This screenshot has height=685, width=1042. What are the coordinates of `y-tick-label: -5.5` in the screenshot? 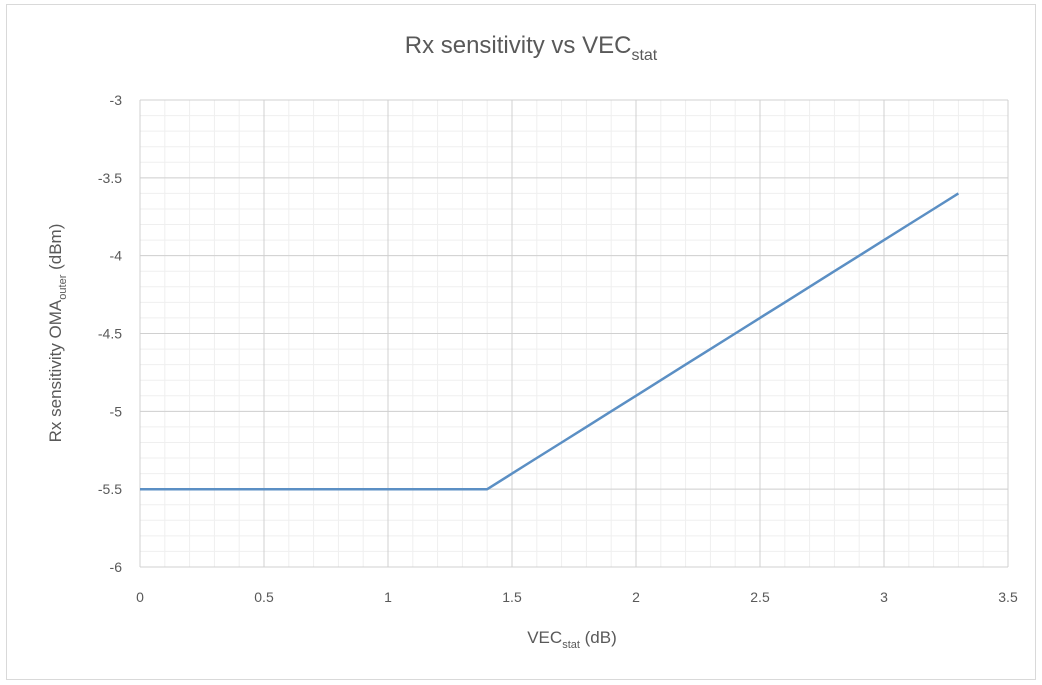 It's located at (110, 489).